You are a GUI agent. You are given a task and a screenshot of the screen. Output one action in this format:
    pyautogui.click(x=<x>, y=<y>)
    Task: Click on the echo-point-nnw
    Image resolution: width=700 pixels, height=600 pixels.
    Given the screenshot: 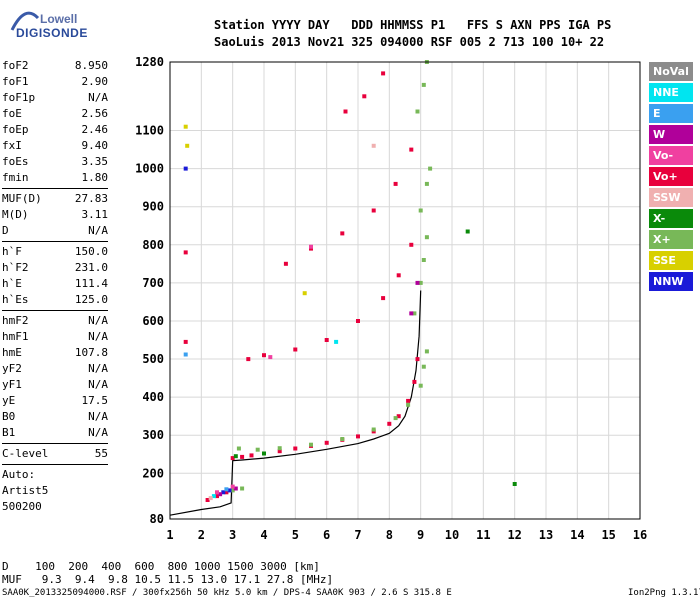 What is the action you would take?
    pyautogui.click(x=223, y=492)
    